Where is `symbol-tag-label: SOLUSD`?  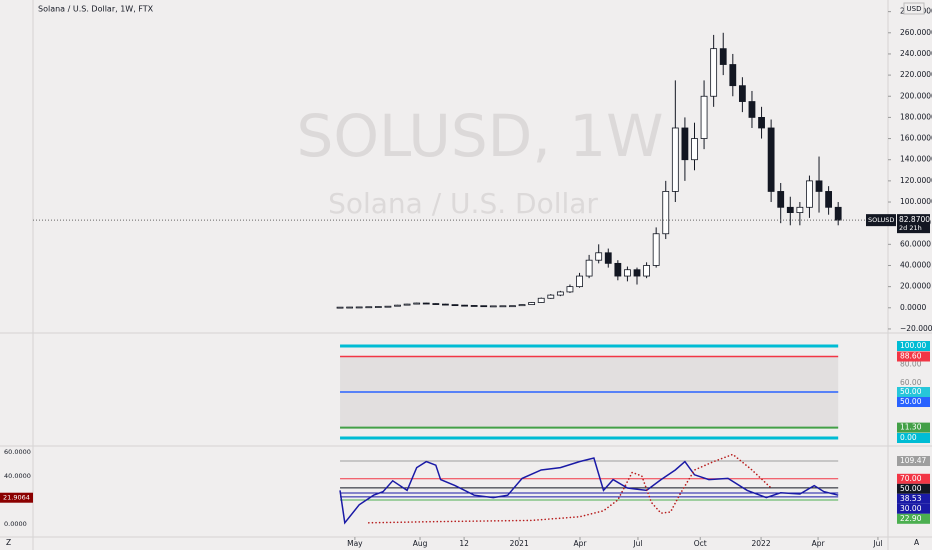 symbol-tag-label: SOLUSD is located at coordinates (881, 220).